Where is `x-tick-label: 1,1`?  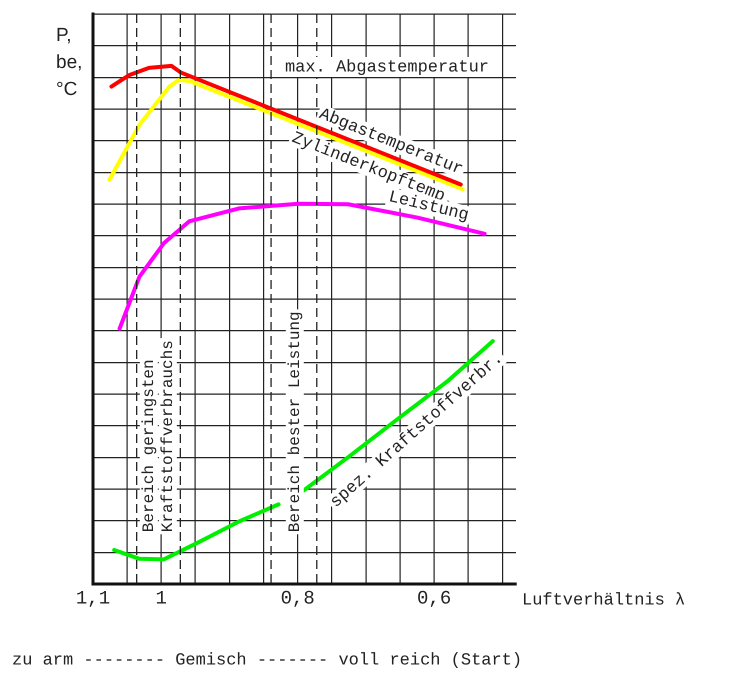
x-tick-label: 1,1 is located at coordinates (93, 599).